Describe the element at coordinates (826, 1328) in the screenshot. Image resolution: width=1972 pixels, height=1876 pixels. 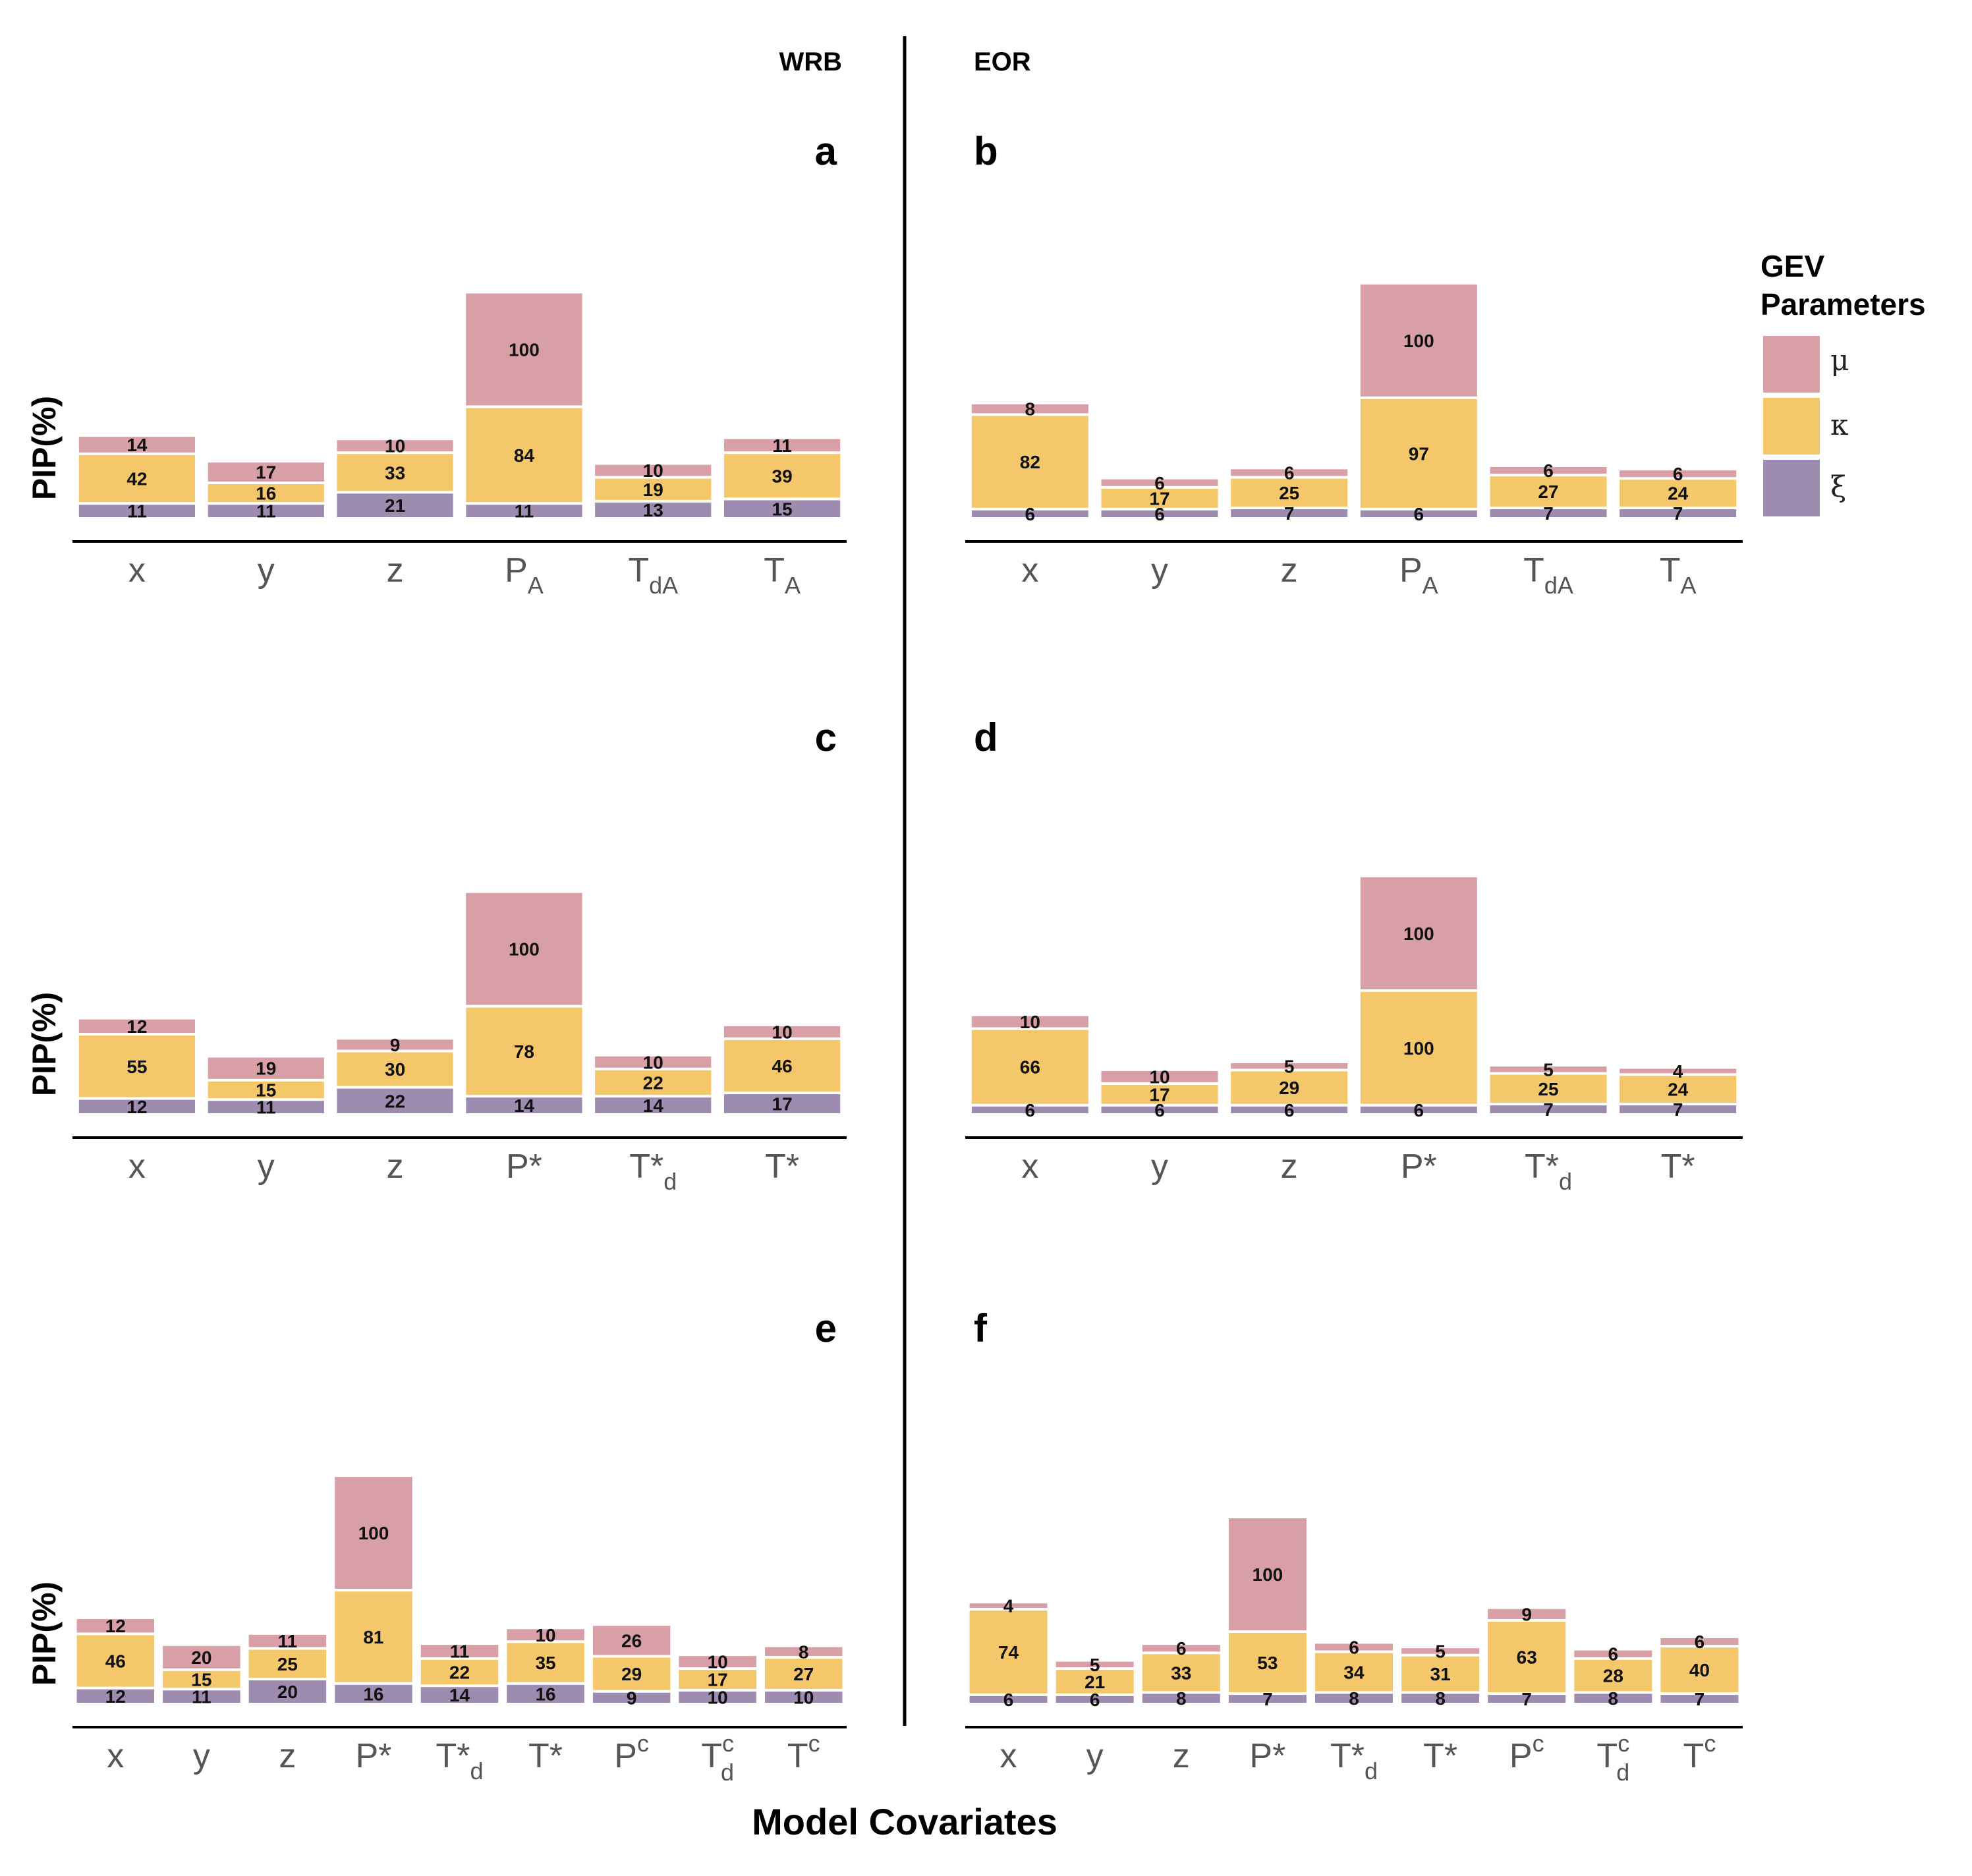
I see `panel-letter-e: e` at that location.